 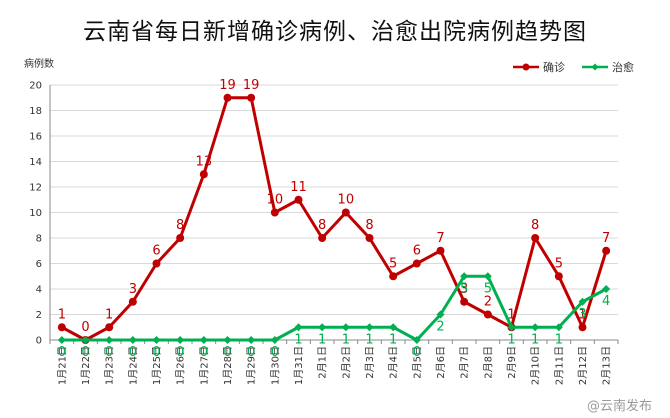 What do you see at coordinates (35, 137) in the screenshot?
I see `y-tick-label: 16` at bounding box center [35, 137].